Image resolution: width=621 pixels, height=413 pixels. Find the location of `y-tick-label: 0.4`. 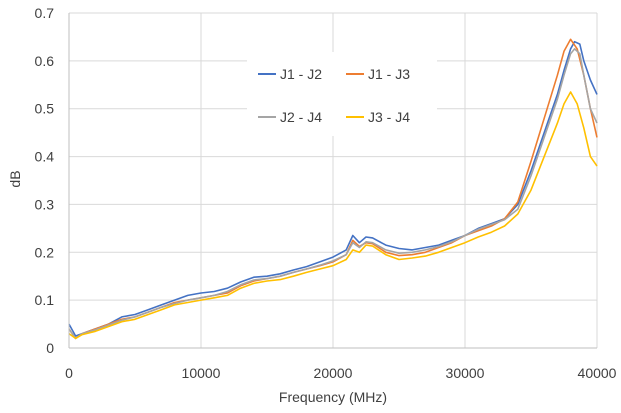

y-tick-label: 0.4 is located at coordinates (45, 157).